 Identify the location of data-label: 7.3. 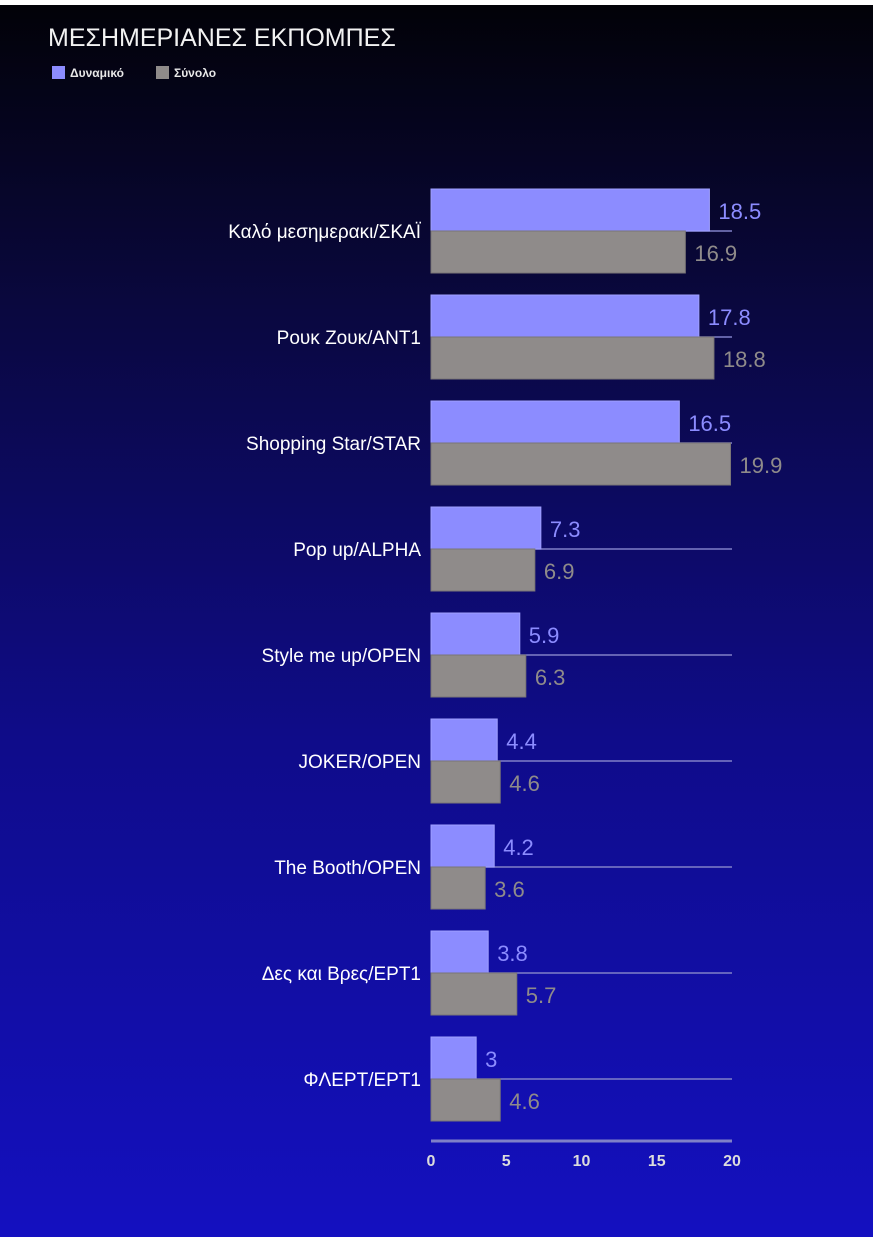
(565, 529).